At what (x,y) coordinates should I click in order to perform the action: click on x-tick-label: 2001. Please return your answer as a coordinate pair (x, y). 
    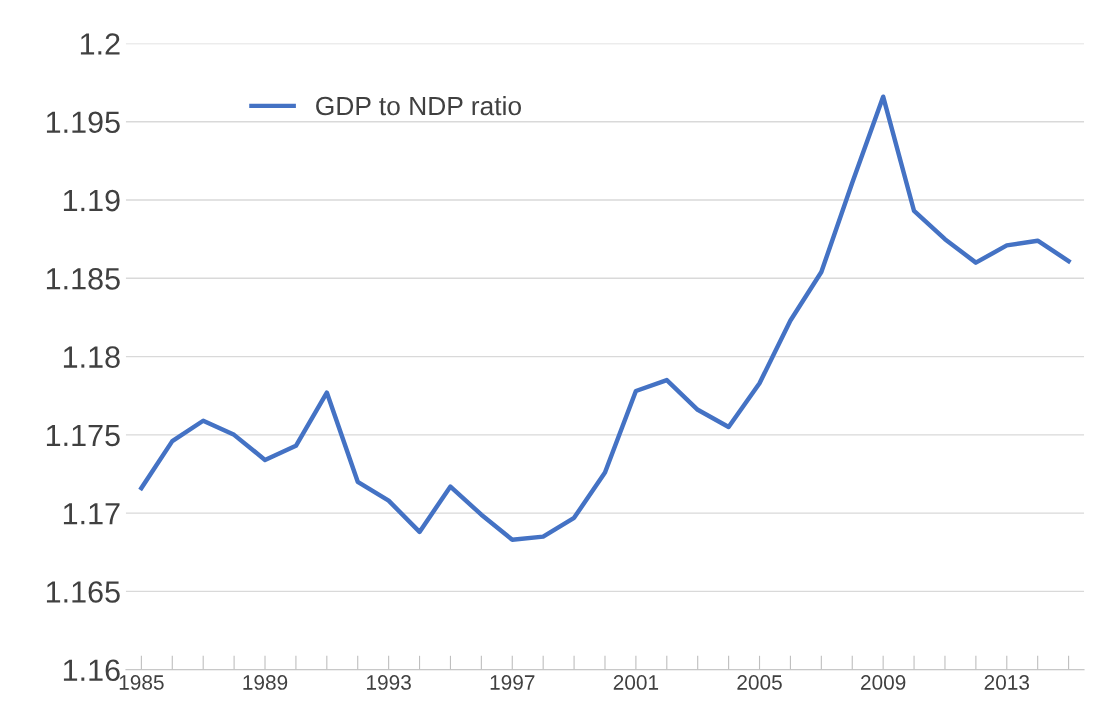
    Looking at the image, I should click on (636, 682).